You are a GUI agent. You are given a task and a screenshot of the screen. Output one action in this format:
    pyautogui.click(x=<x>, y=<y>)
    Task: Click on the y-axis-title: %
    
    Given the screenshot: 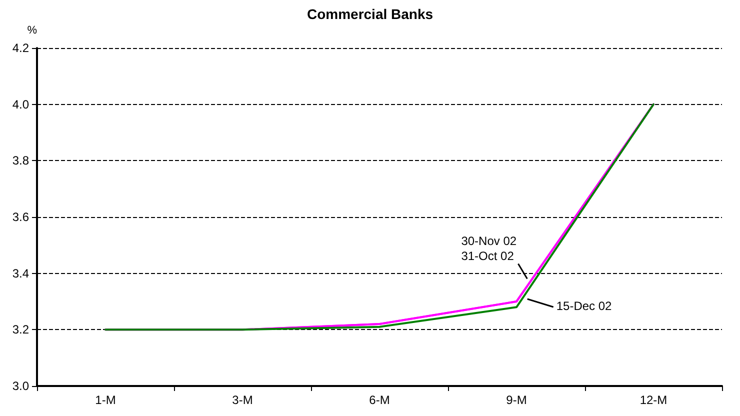 What is the action you would take?
    pyautogui.click(x=32, y=30)
    